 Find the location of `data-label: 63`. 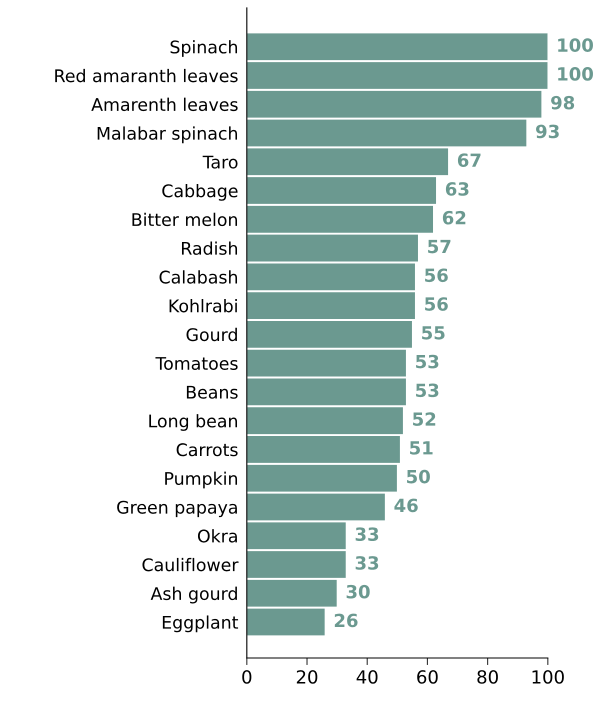

data-label: 63 is located at coordinates (457, 189).